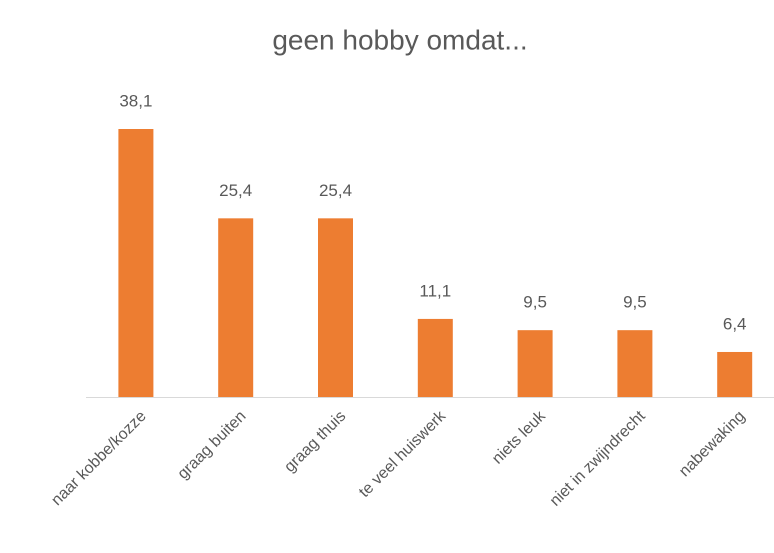 The image size is (774, 553). What do you see at coordinates (135, 100) in the screenshot?
I see `value-label: 38,1` at bounding box center [135, 100].